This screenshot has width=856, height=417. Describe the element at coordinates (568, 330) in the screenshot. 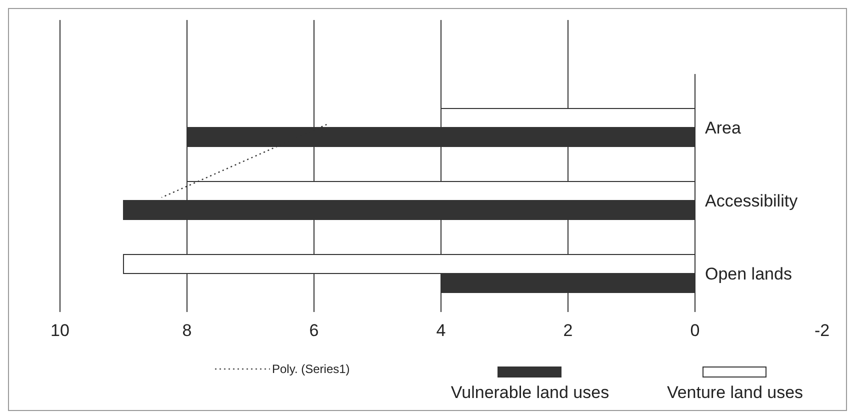

I see `x-tick-label: 2` at that location.